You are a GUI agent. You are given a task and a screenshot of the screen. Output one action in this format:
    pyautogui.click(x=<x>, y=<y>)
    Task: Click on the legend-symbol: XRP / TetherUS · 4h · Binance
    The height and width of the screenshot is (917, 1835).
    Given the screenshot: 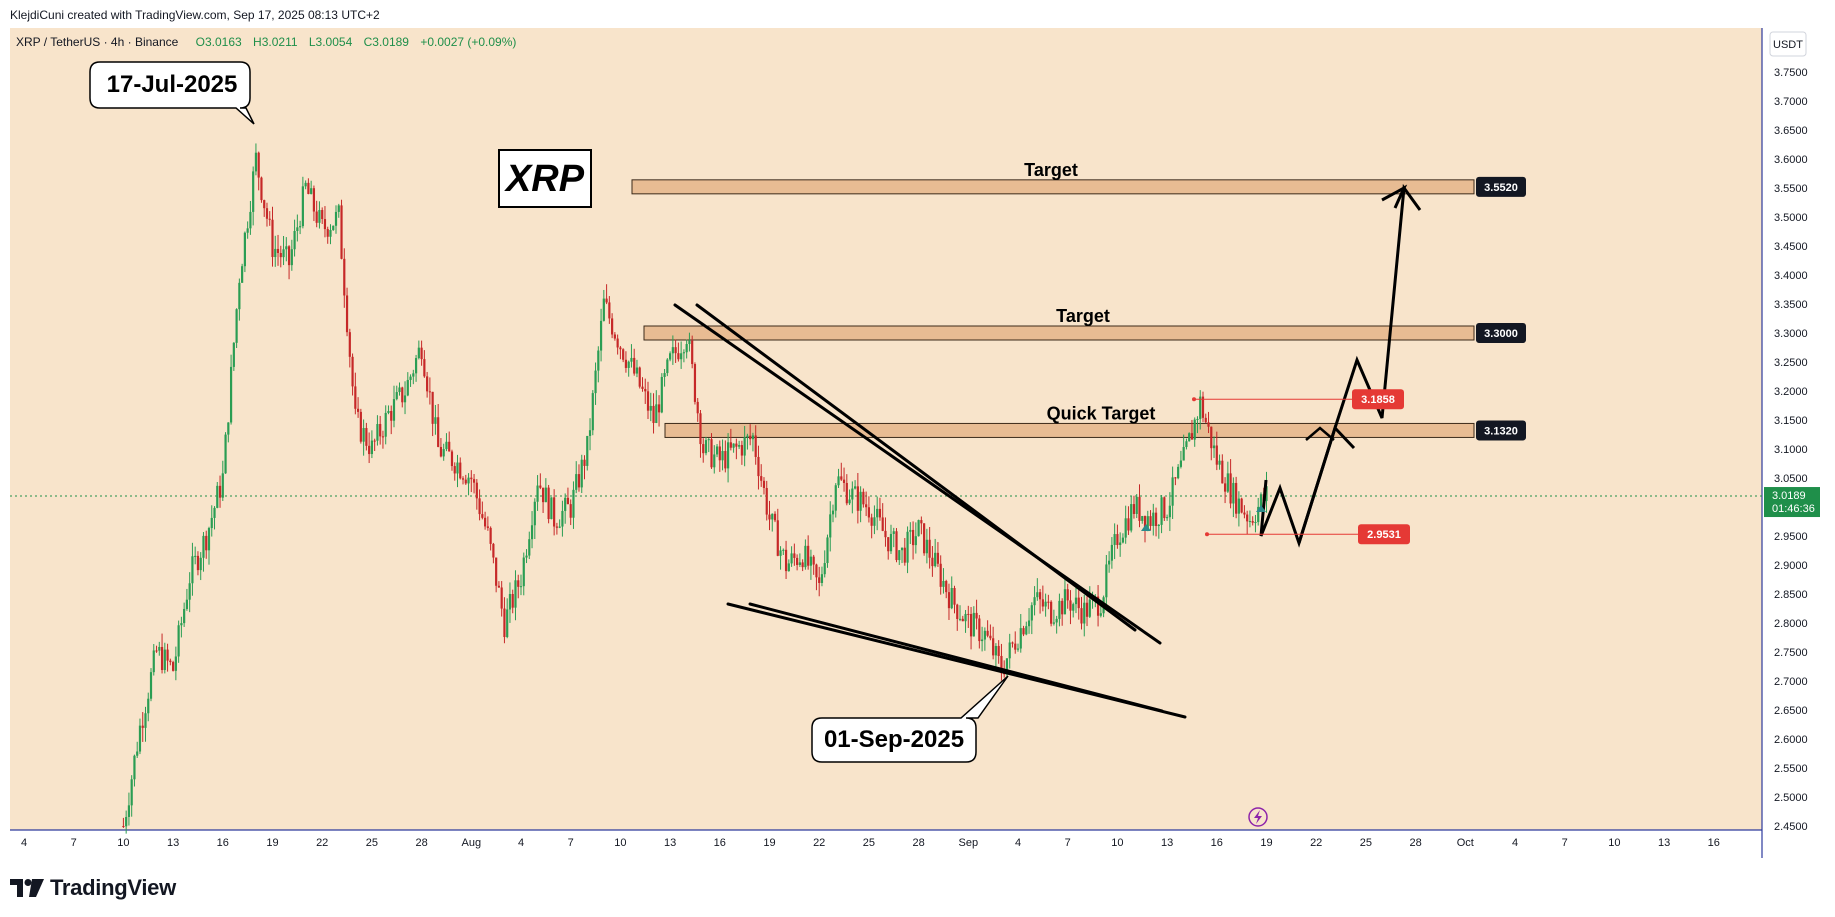 What is the action you would take?
    pyautogui.click(x=97, y=42)
    